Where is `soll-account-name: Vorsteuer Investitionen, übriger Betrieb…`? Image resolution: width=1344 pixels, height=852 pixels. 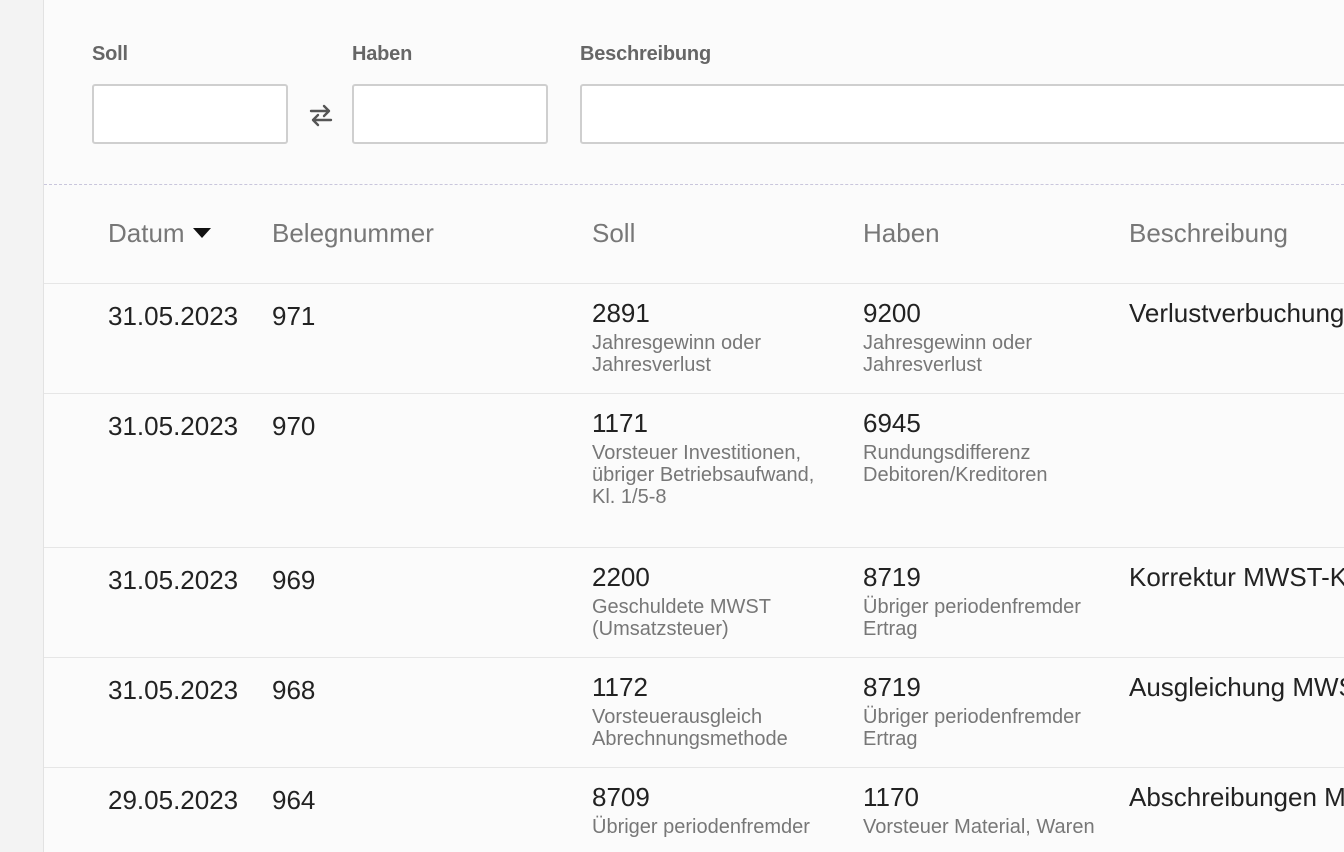 soll-account-name: Vorsteuer Investitionen, übriger Betrieb… is located at coordinates (703, 475).